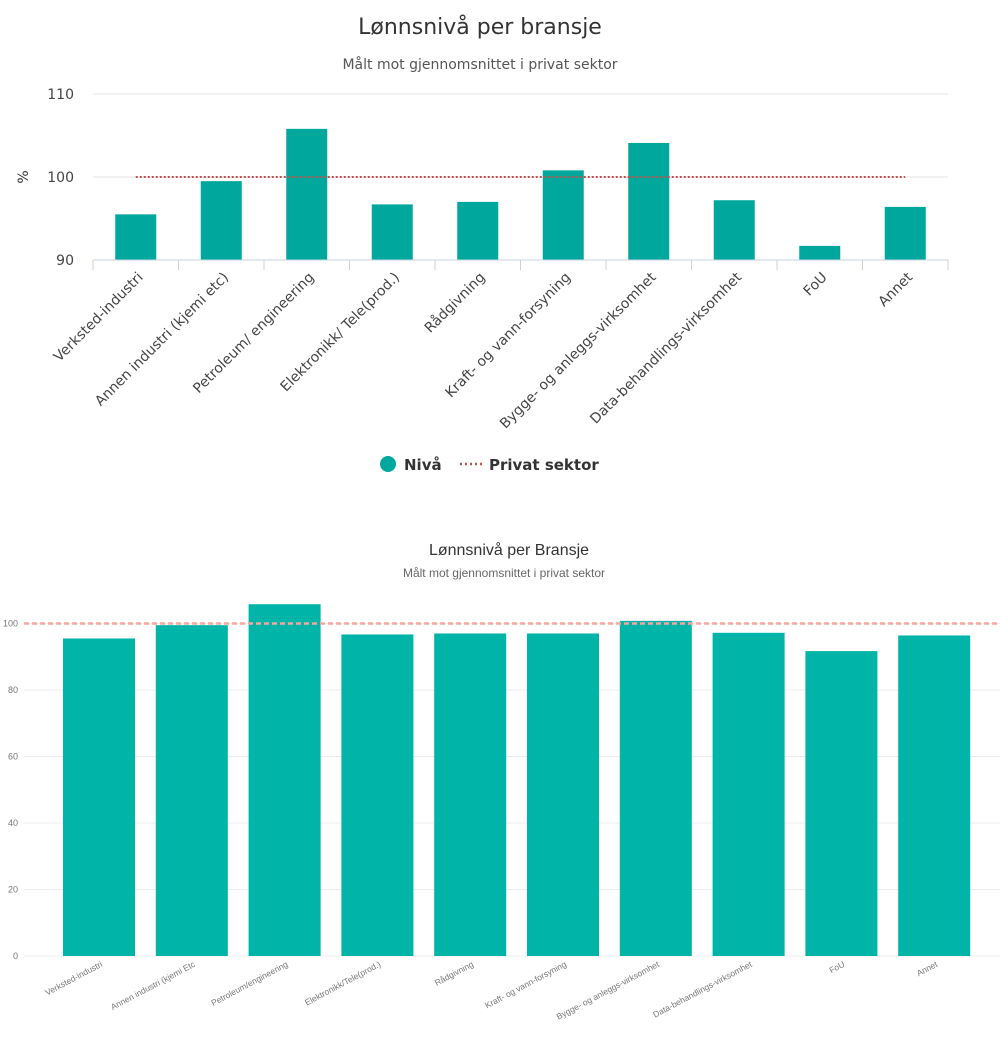 The image size is (1000, 1056). I want to click on x-tick-label: Elektronikk/Tele(prod.), so click(343, 983).